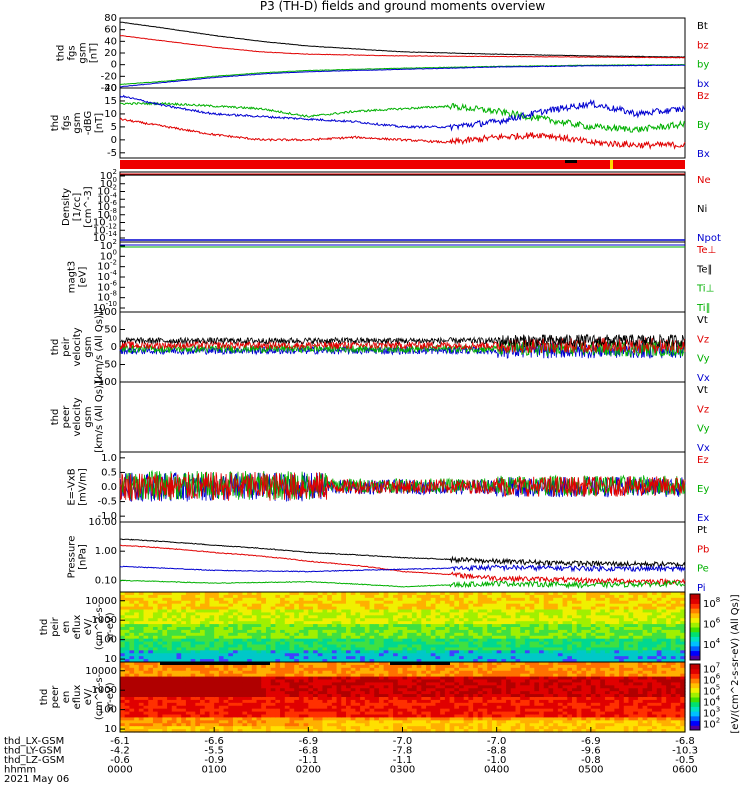  What do you see at coordinates (704, 269) in the screenshot?
I see `legend-te: Te∥` at bounding box center [704, 269].